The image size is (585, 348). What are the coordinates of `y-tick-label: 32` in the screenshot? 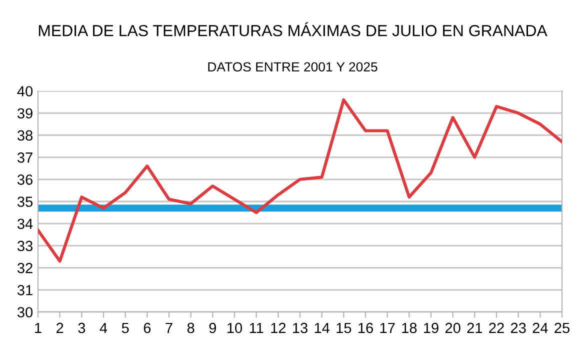 It's located at (24, 268).